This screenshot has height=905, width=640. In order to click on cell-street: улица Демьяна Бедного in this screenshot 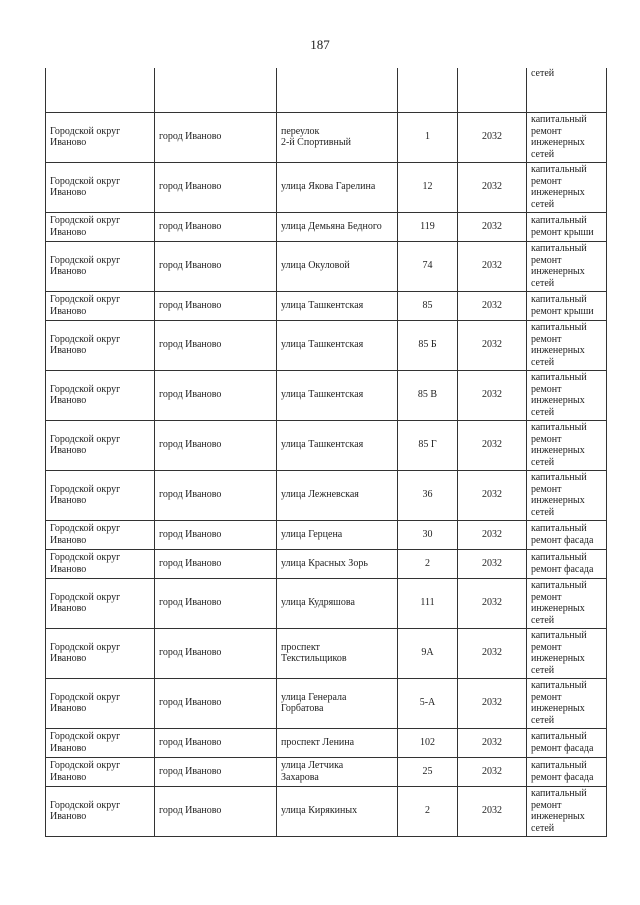, I will do `click(337, 226)`.